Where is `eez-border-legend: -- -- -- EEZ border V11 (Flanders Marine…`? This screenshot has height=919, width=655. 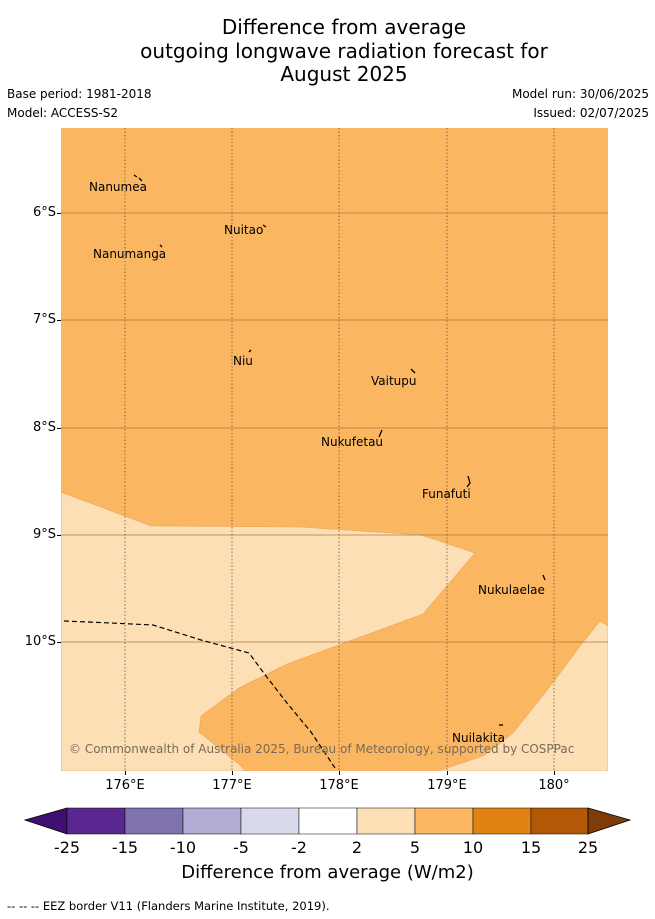 eez-border-legend: -- -- -- EEZ border V11 (Flanders Marine… is located at coordinates (168, 906).